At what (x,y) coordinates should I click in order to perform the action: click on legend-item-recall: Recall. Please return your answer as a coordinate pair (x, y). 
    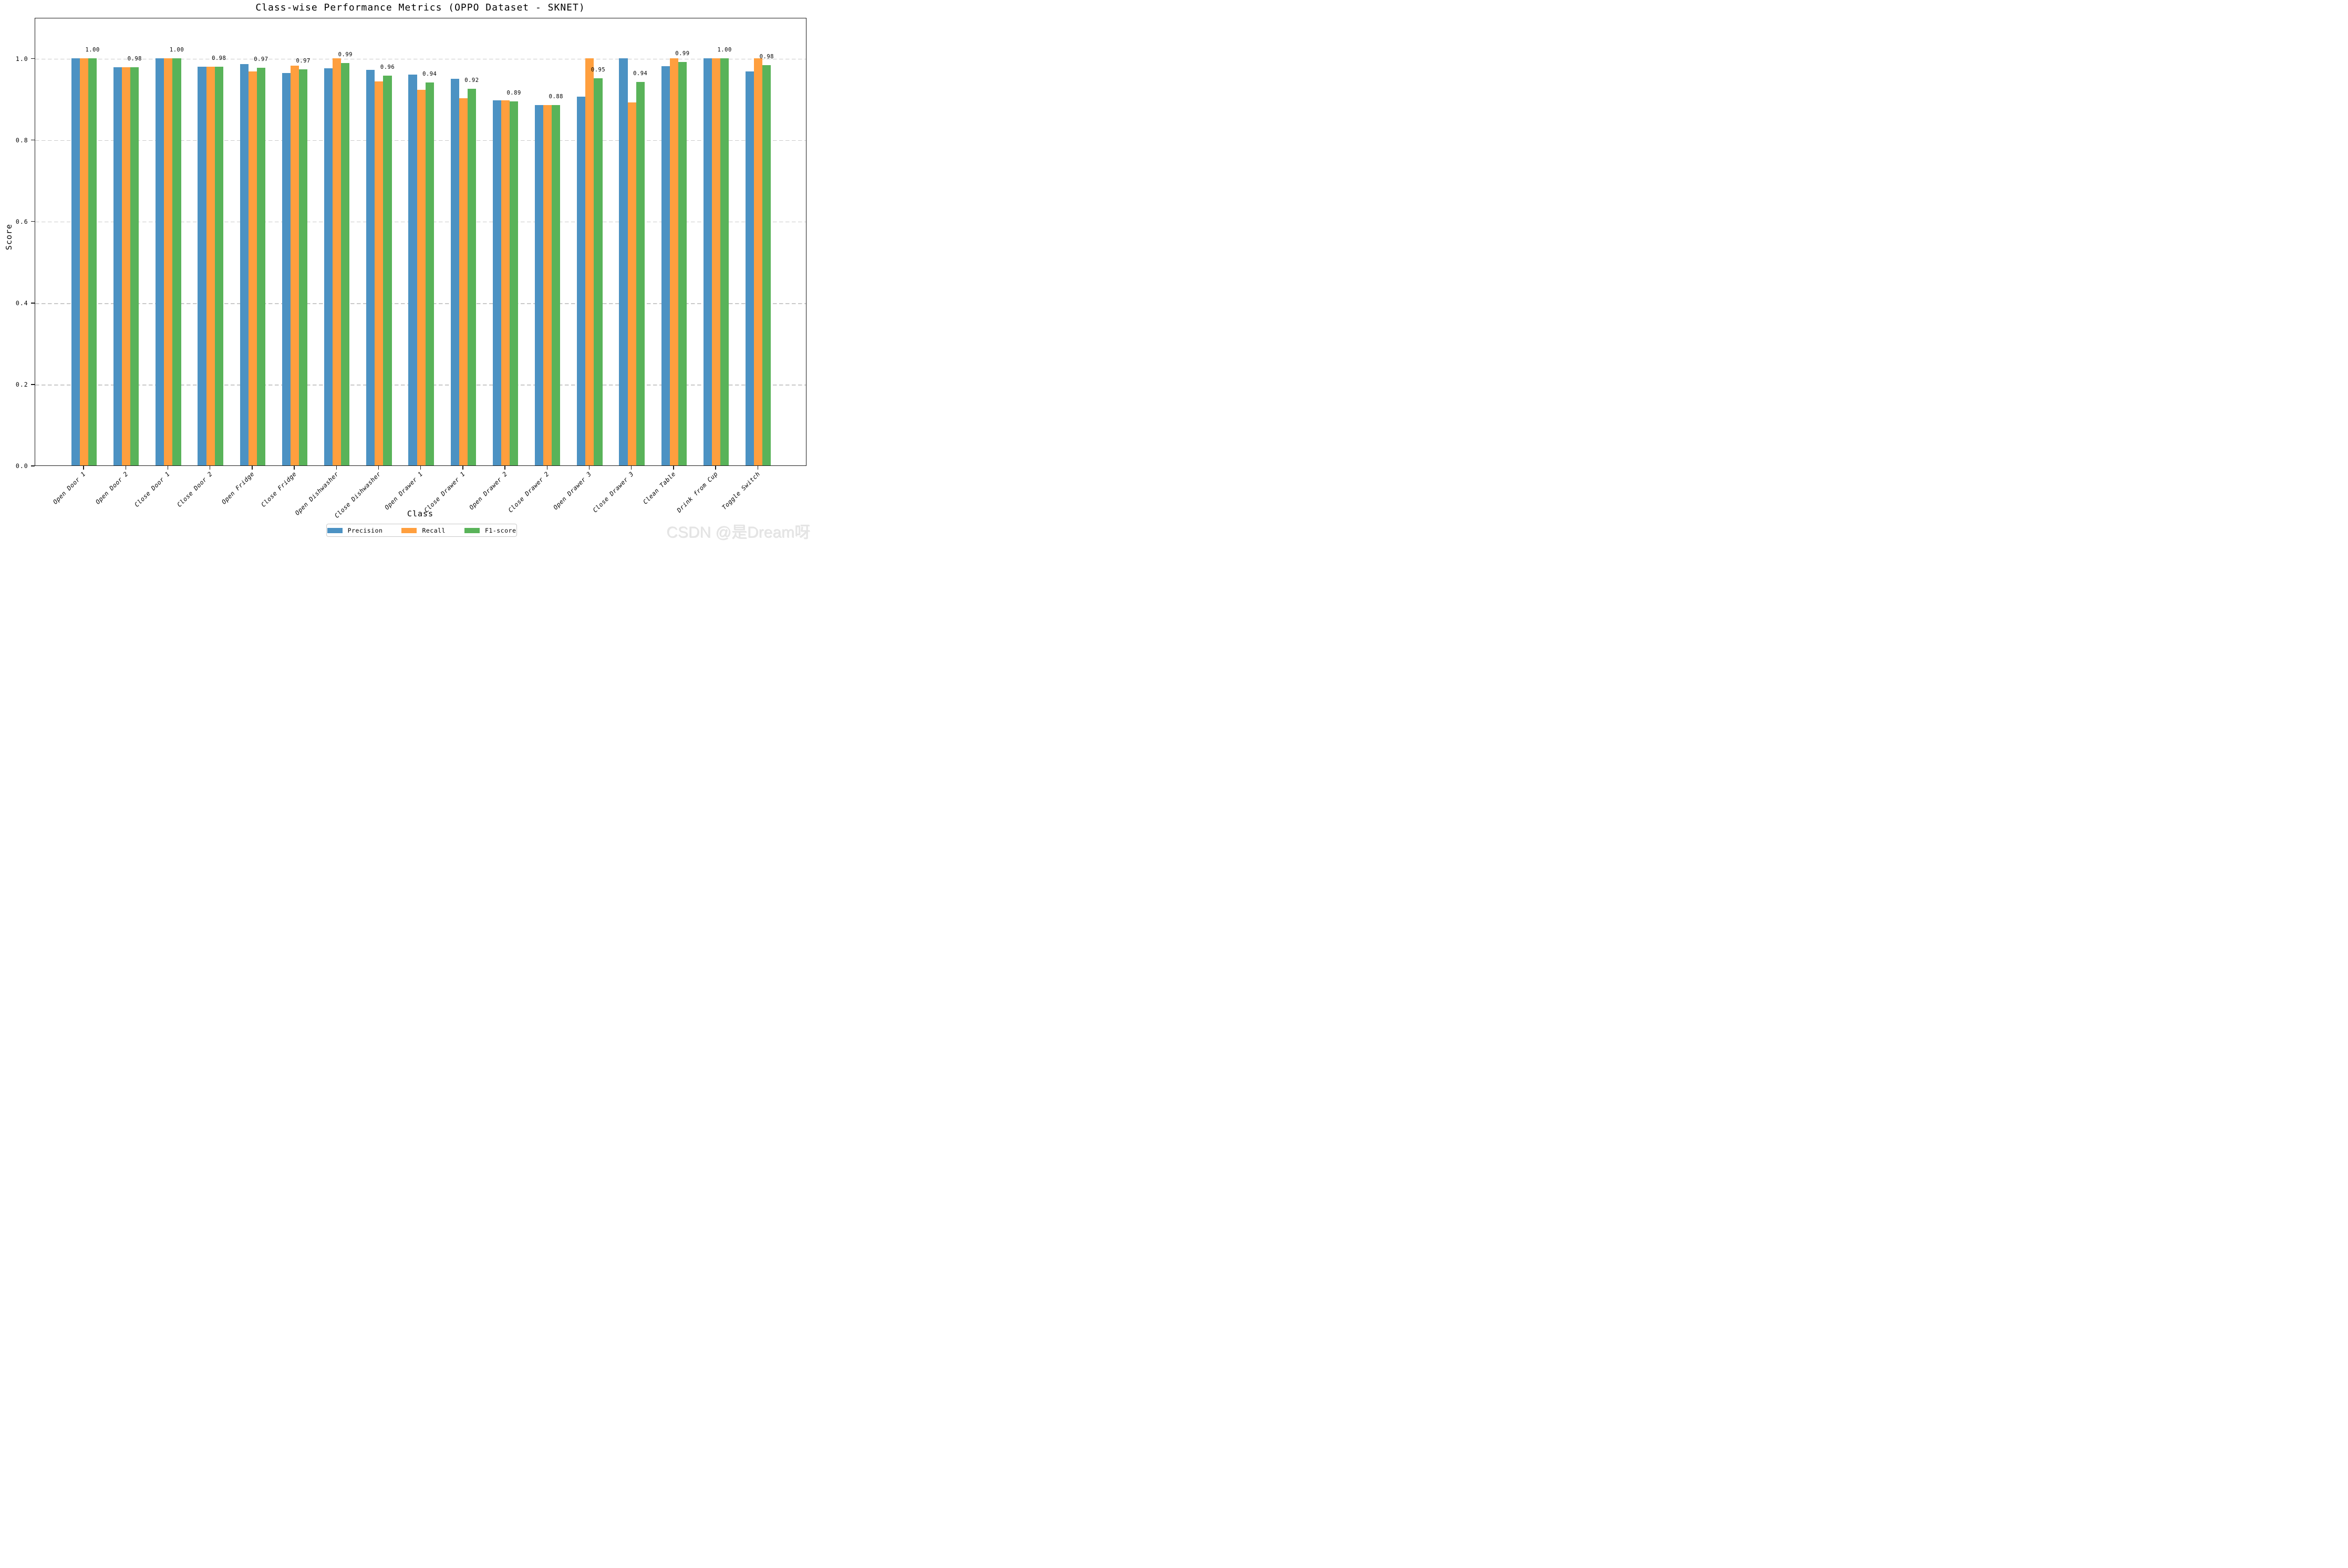
    Looking at the image, I should click on (423, 530).